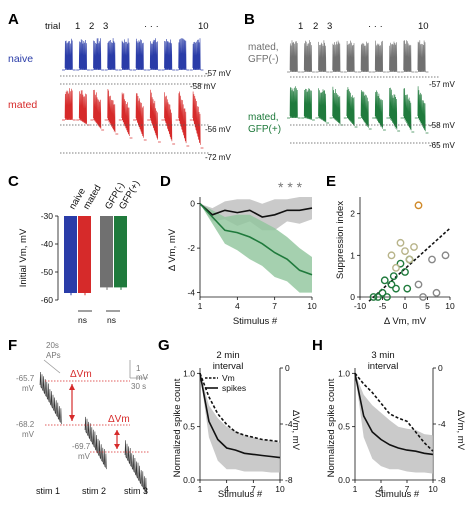 The image size is (474, 513). What do you see at coordinates (200, 306) in the screenshot?
I see `d-x-tick-label-1: 1` at bounding box center [200, 306].